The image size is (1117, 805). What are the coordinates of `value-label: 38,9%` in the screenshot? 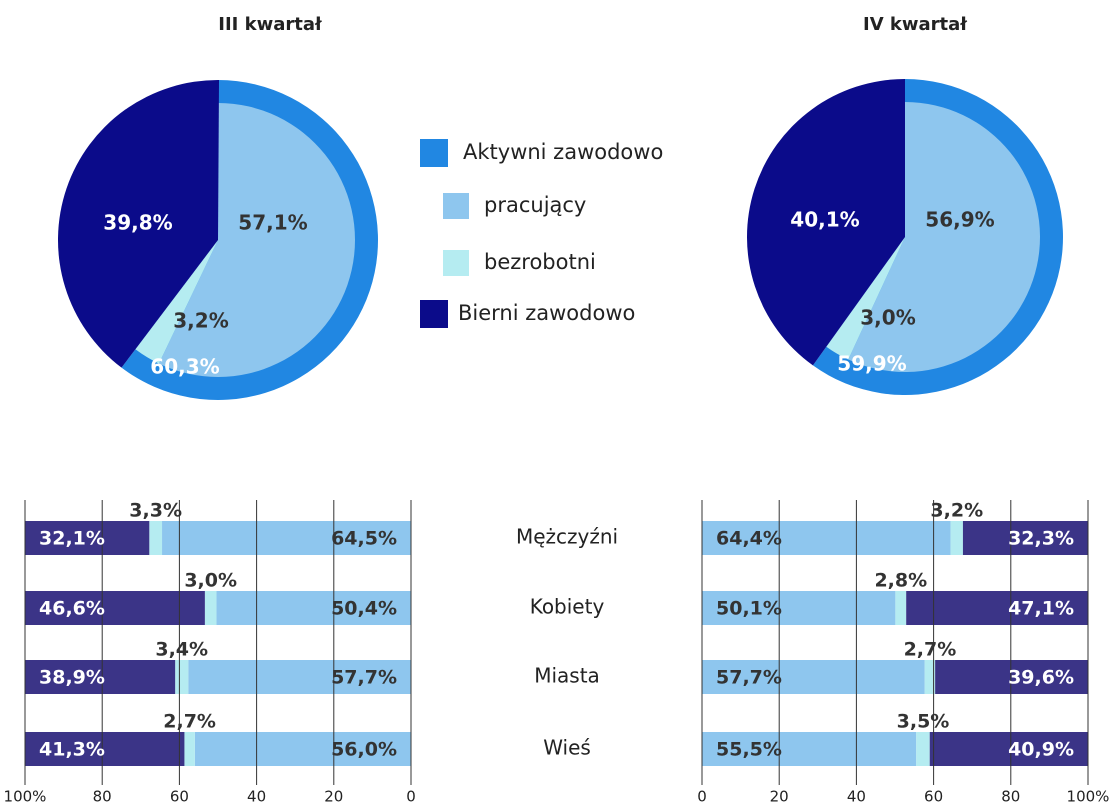 It's located at (72, 678).